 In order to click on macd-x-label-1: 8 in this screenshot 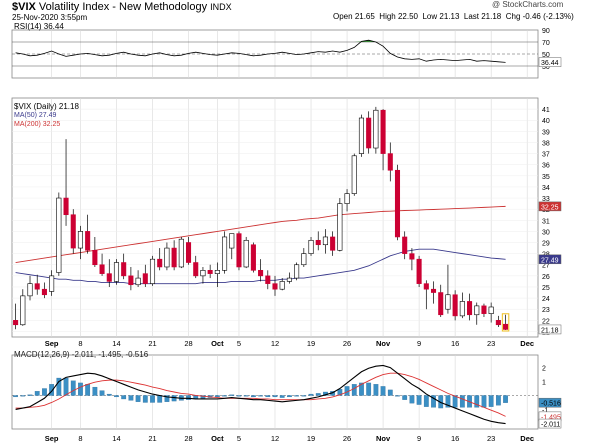, I will do `click(80, 438)`.